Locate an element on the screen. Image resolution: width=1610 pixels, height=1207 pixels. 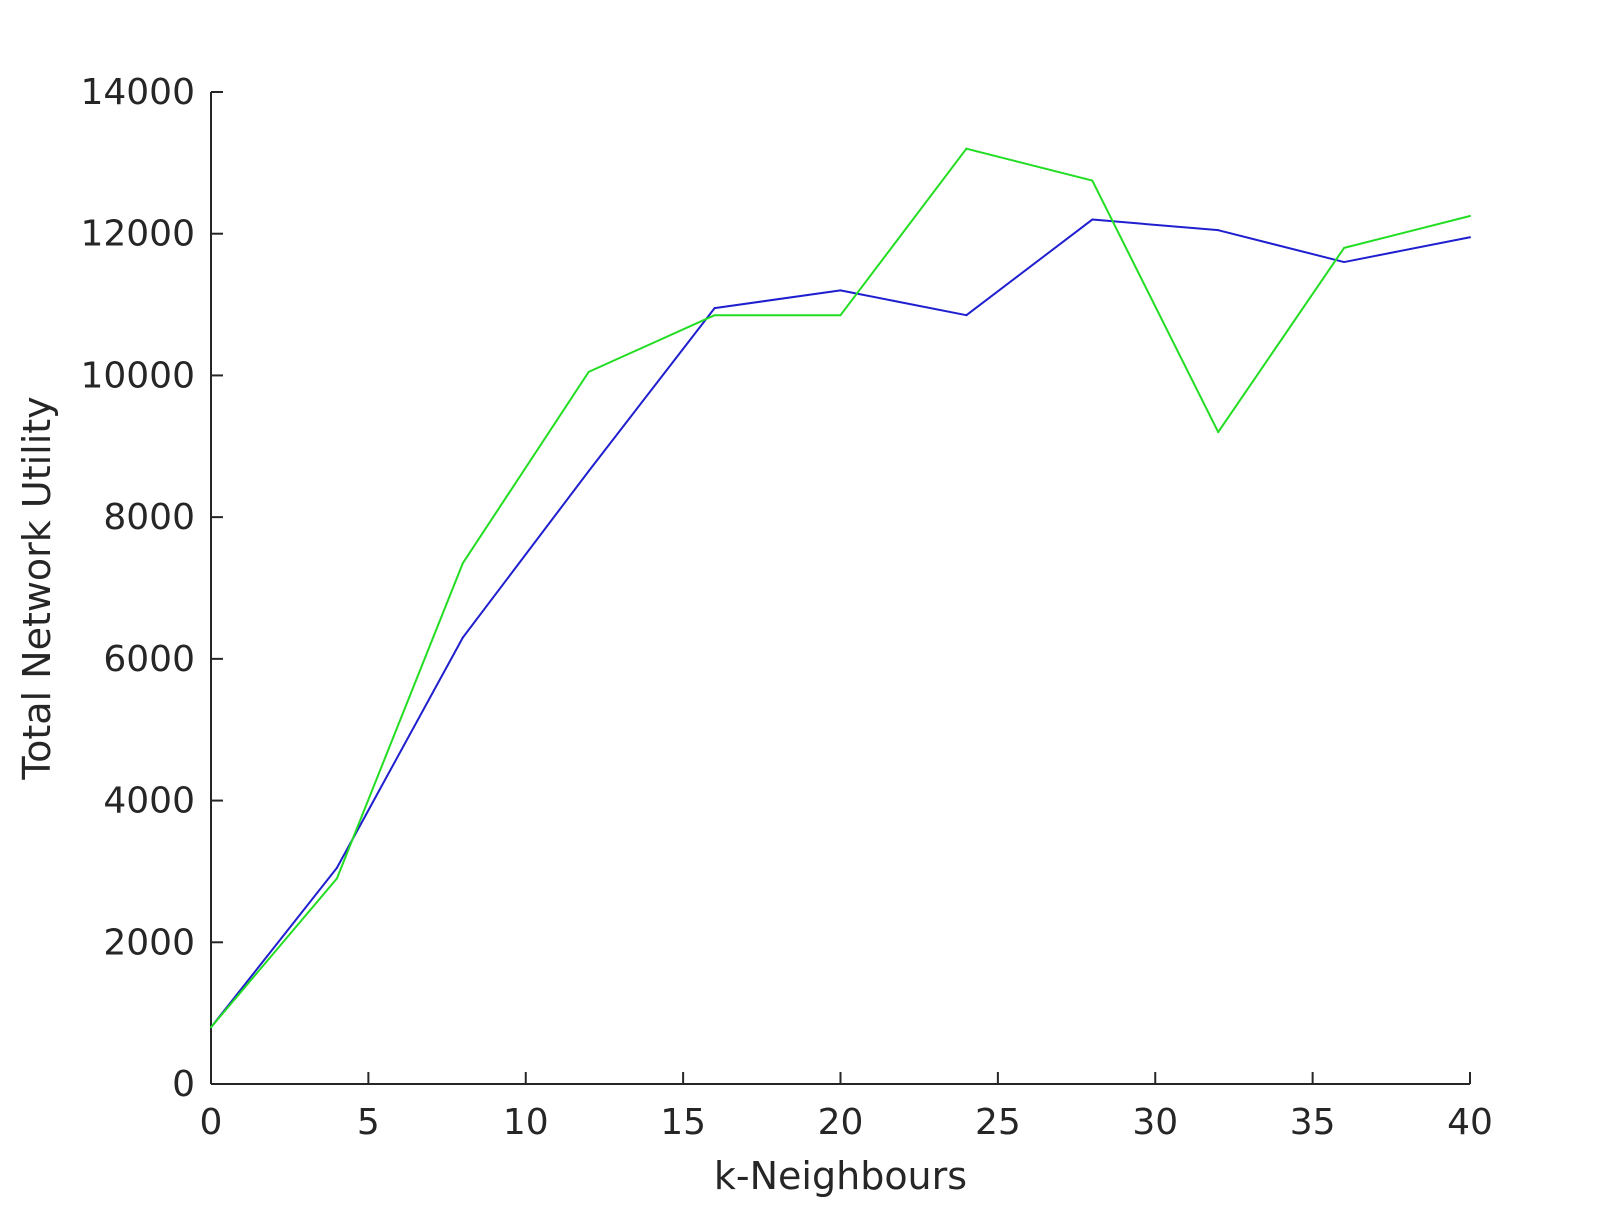
y-tick-label: 12000 is located at coordinates (137, 234).